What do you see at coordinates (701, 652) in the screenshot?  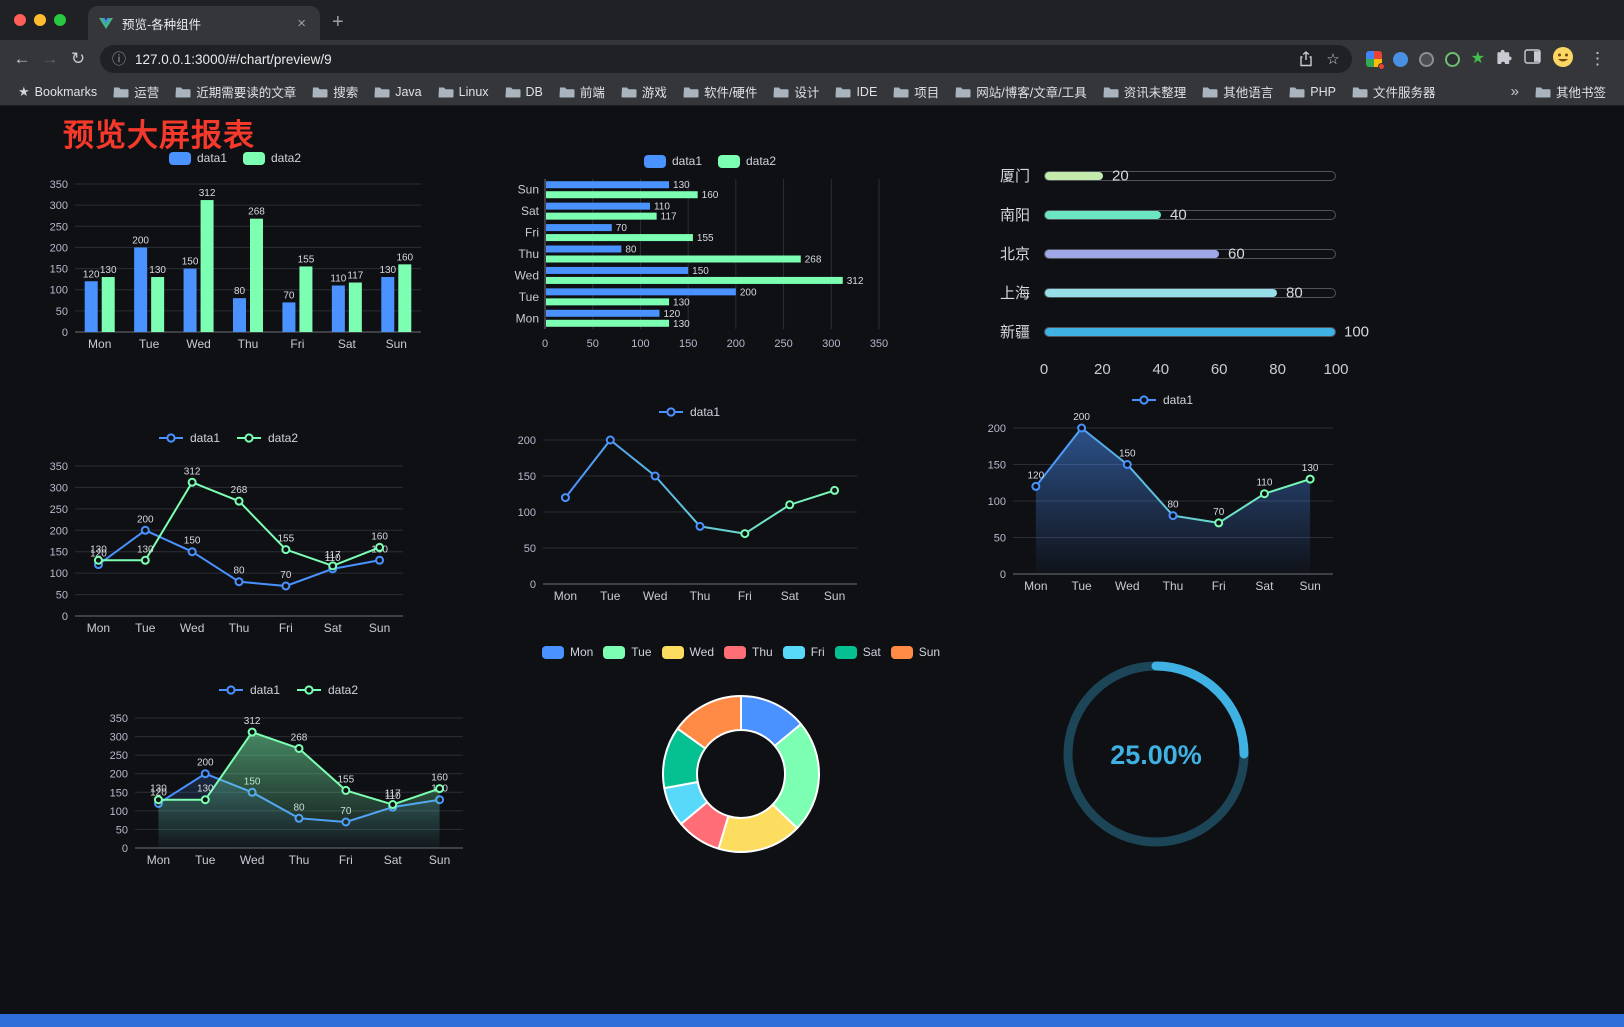 I see `legend-label: Wed` at bounding box center [701, 652].